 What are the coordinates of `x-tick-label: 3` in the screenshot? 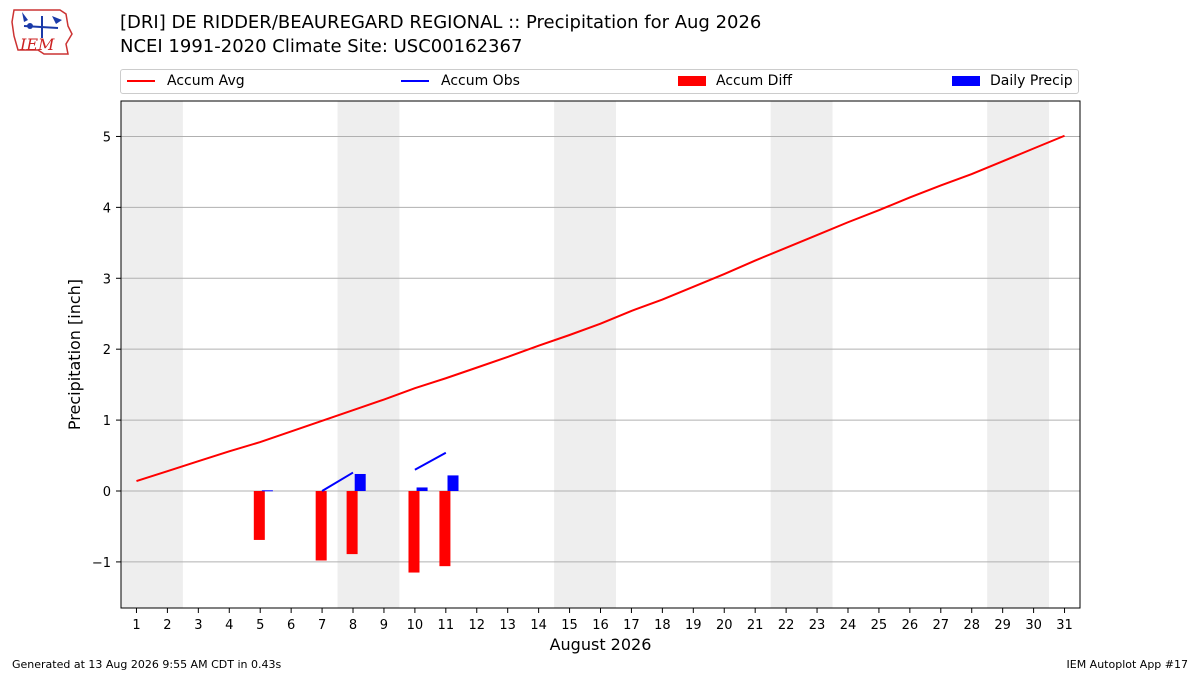 It's located at (198, 625).